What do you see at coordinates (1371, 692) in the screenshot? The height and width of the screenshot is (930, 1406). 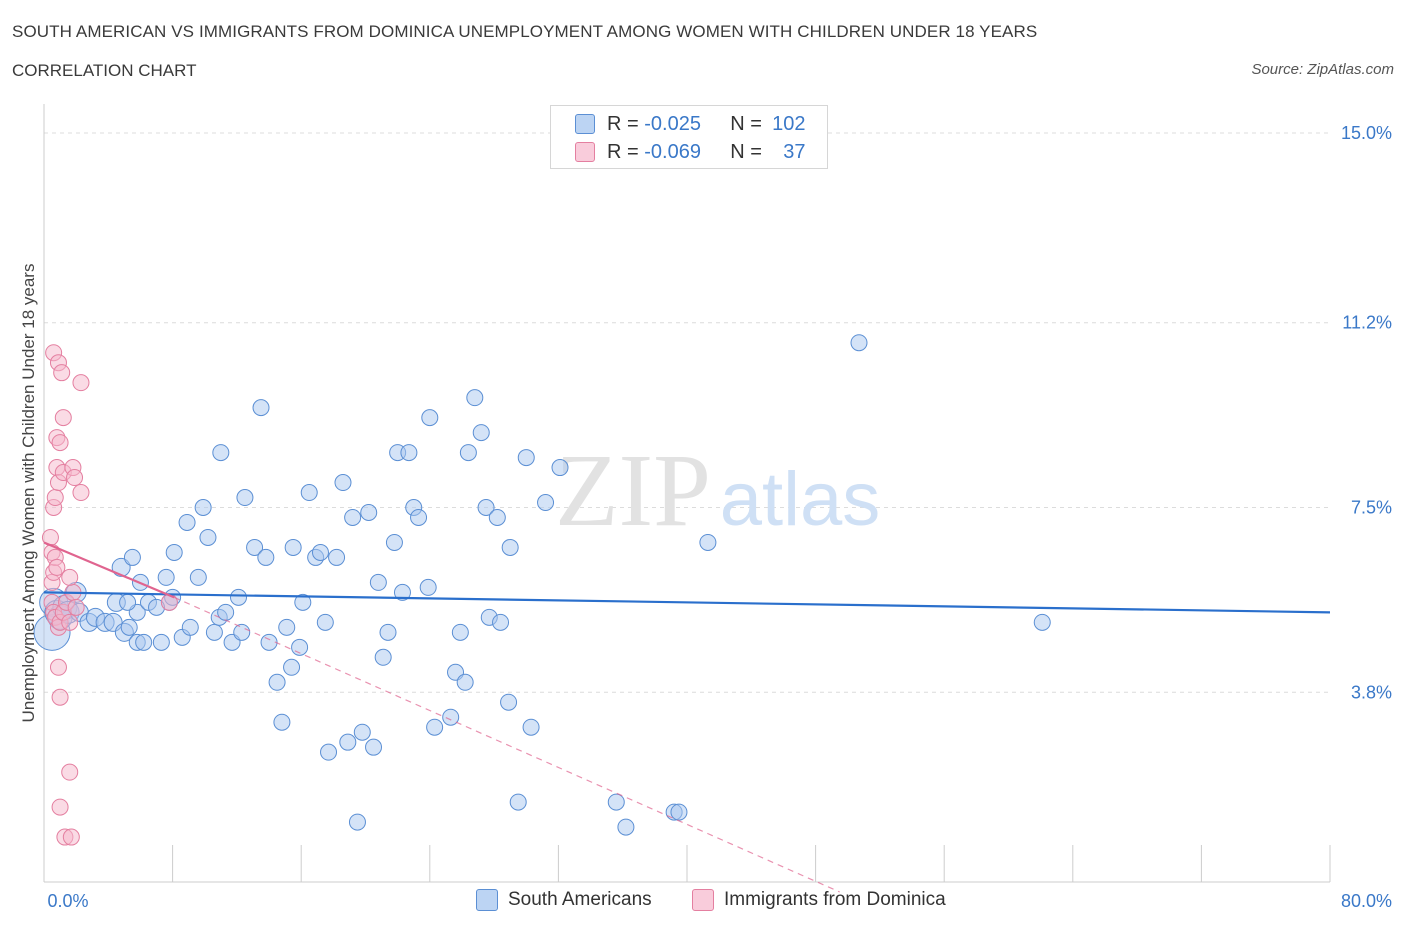 I see `y-tick-label: 3.8%` at bounding box center [1371, 692].